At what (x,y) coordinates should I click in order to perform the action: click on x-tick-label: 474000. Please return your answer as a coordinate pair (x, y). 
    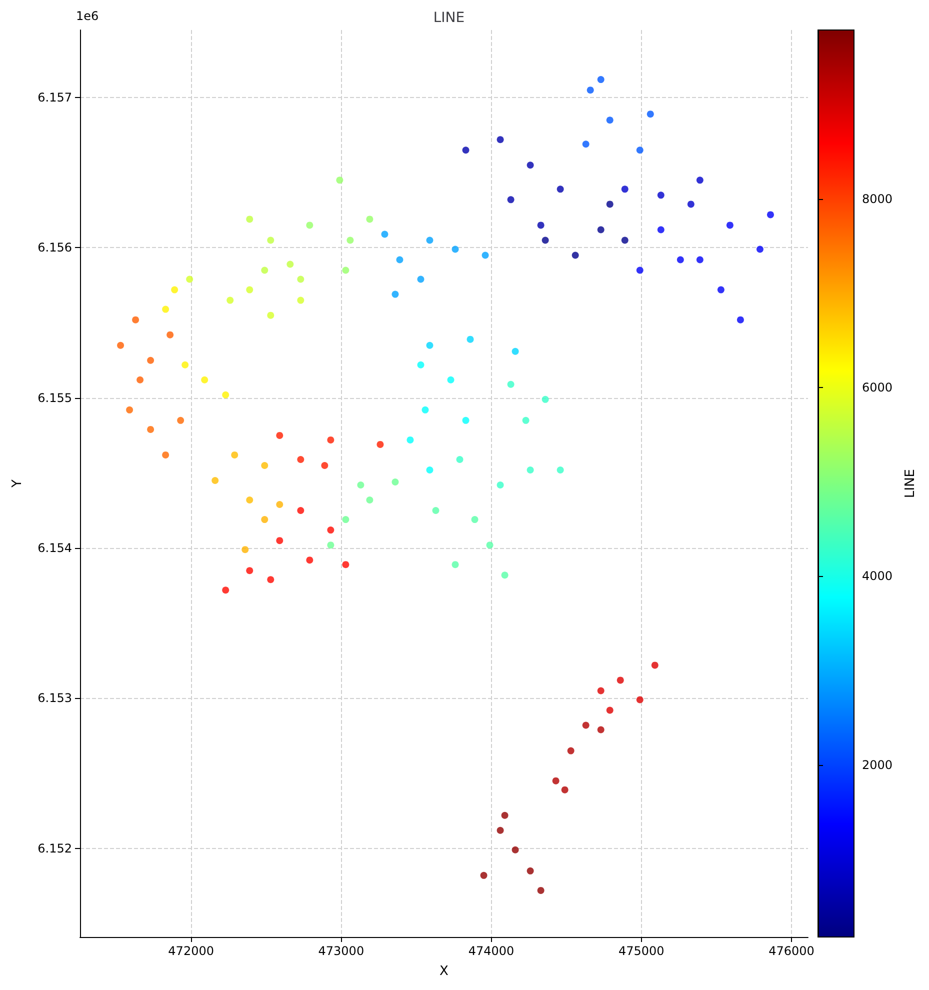
    Looking at the image, I should click on (491, 951).